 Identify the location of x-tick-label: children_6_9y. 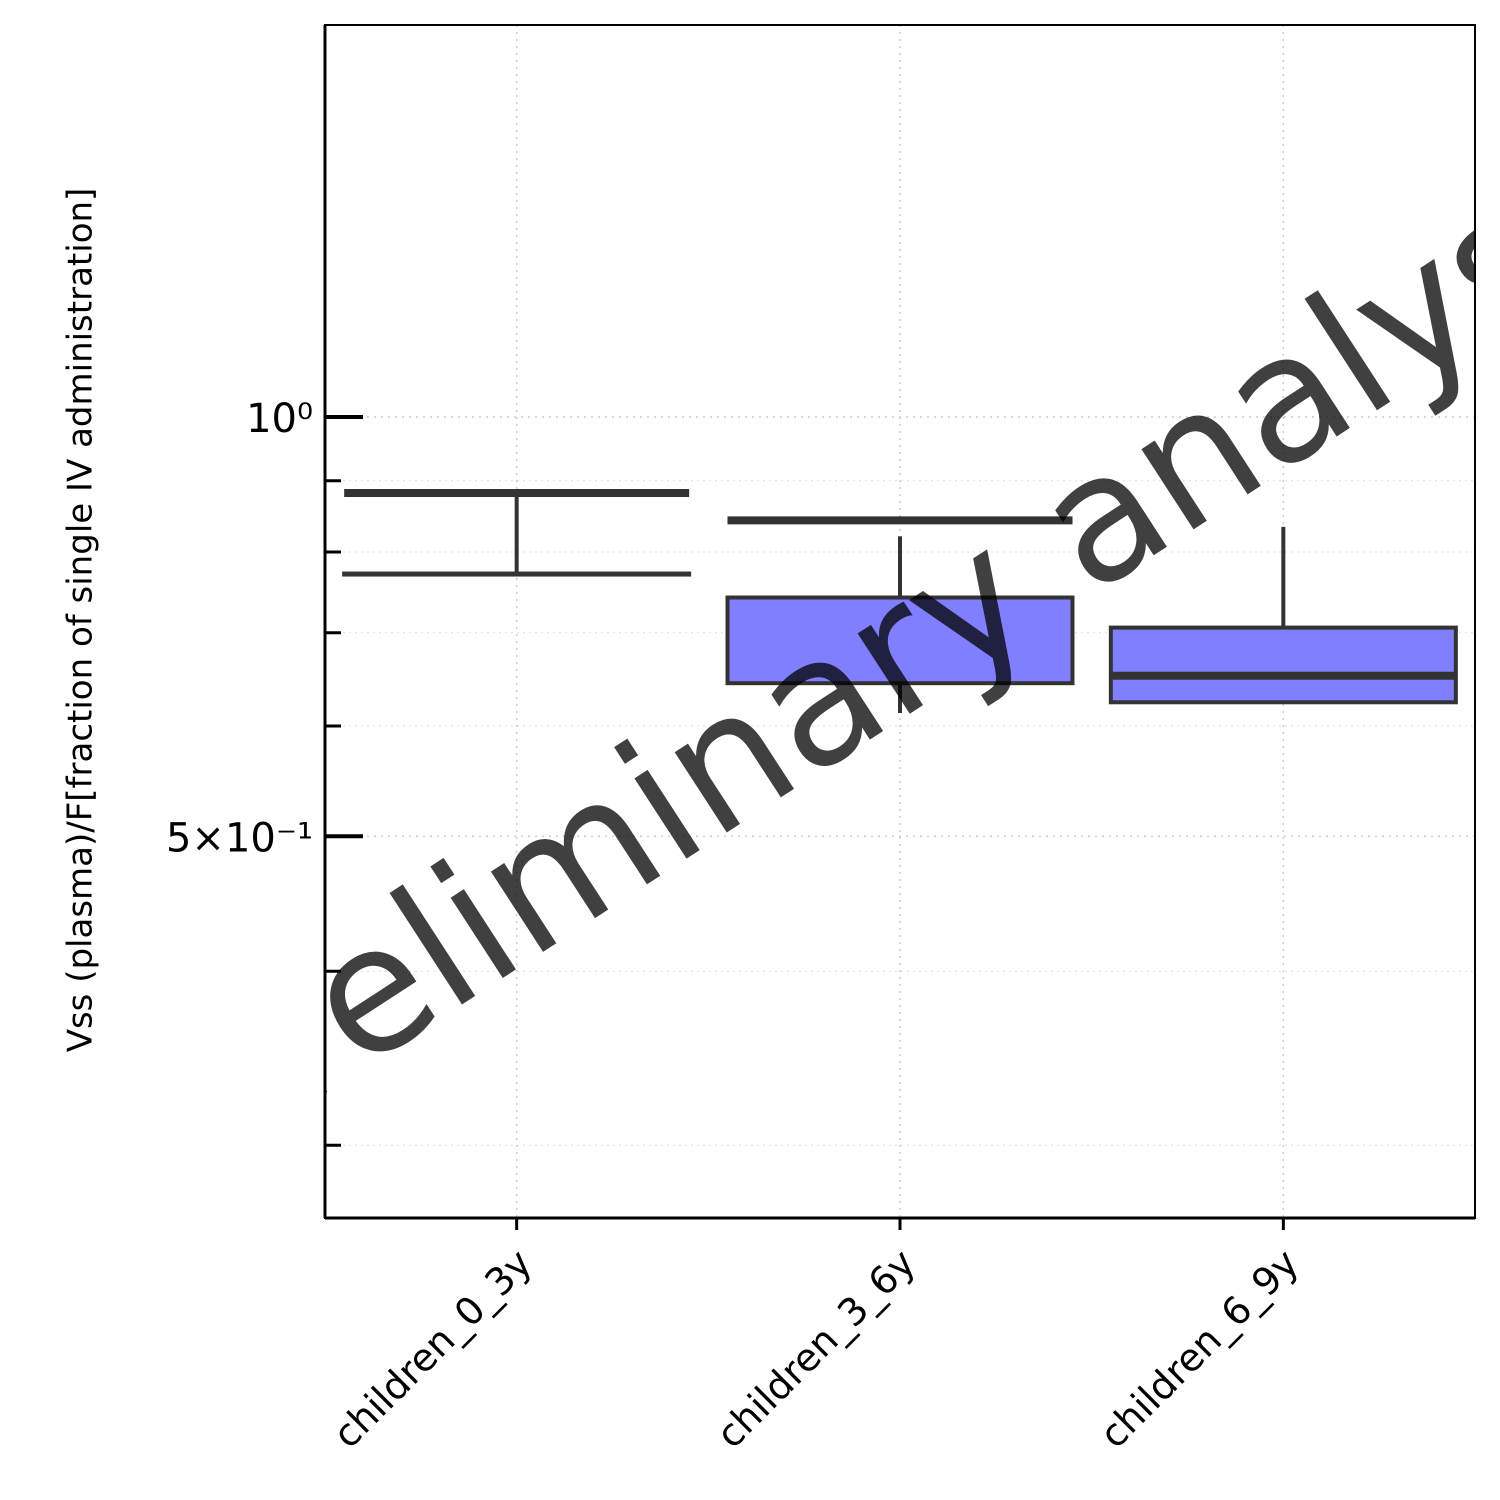
(1199, 1349).